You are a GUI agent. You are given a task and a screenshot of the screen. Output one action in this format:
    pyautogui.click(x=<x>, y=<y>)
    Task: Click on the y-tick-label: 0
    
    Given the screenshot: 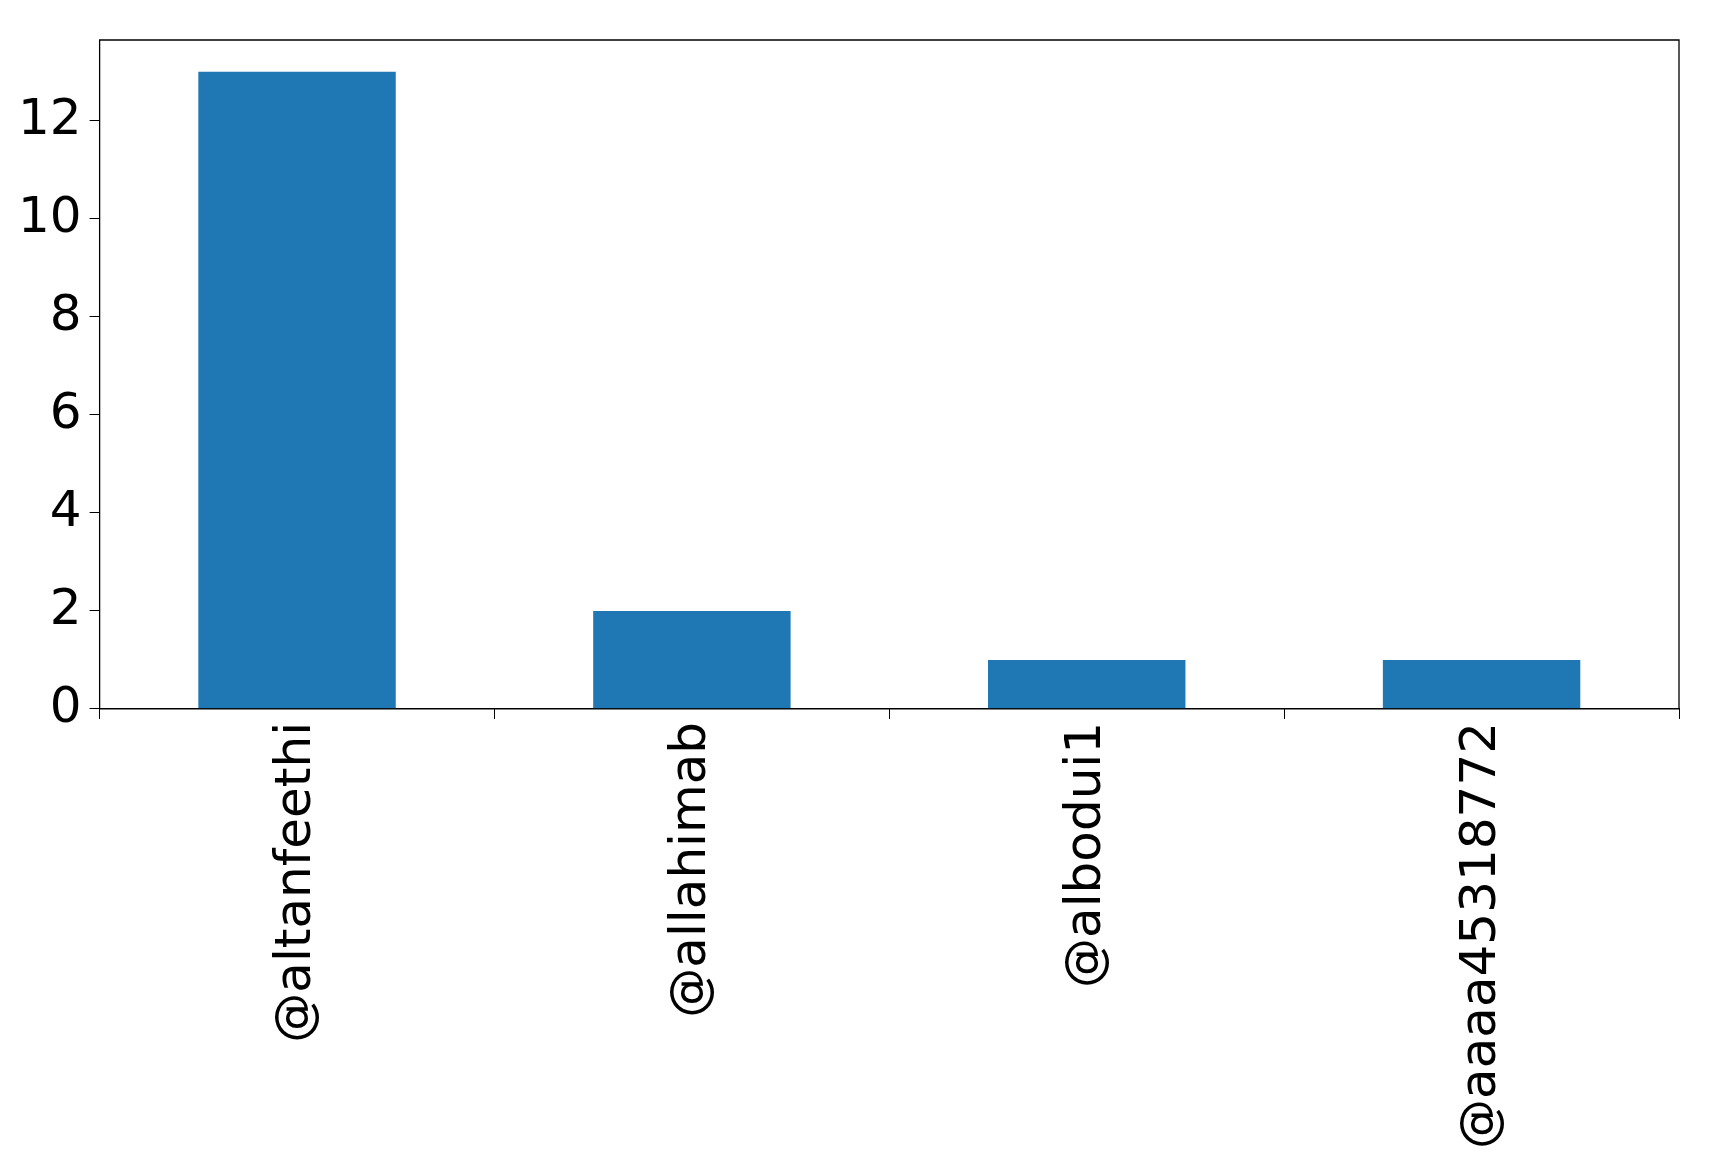 What is the action you would take?
    pyautogui.click(x=65, y=704)
    